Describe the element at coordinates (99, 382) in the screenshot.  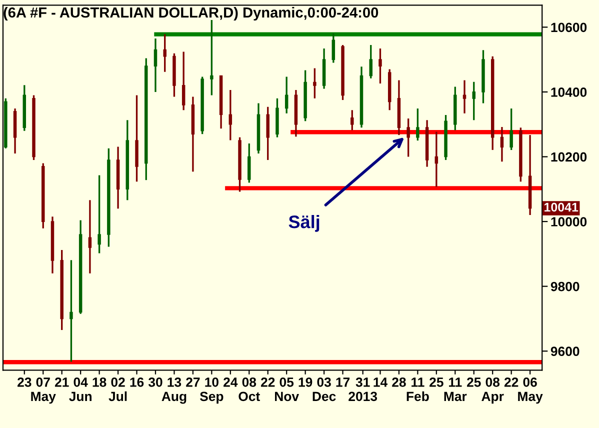
I see `x-tick-label: 18` at that location.